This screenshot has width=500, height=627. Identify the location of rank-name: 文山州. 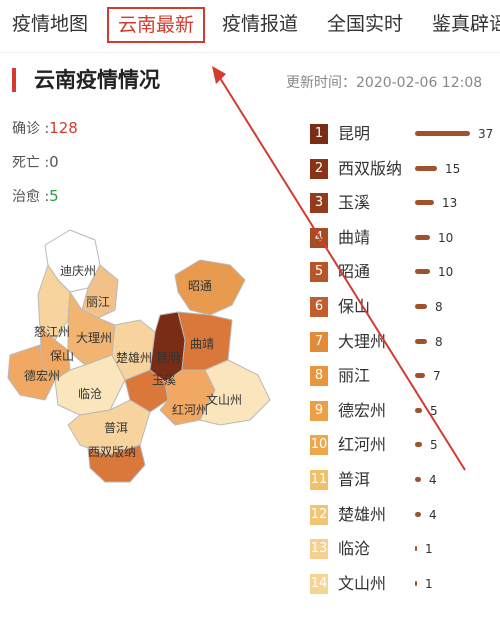
(362, 583).